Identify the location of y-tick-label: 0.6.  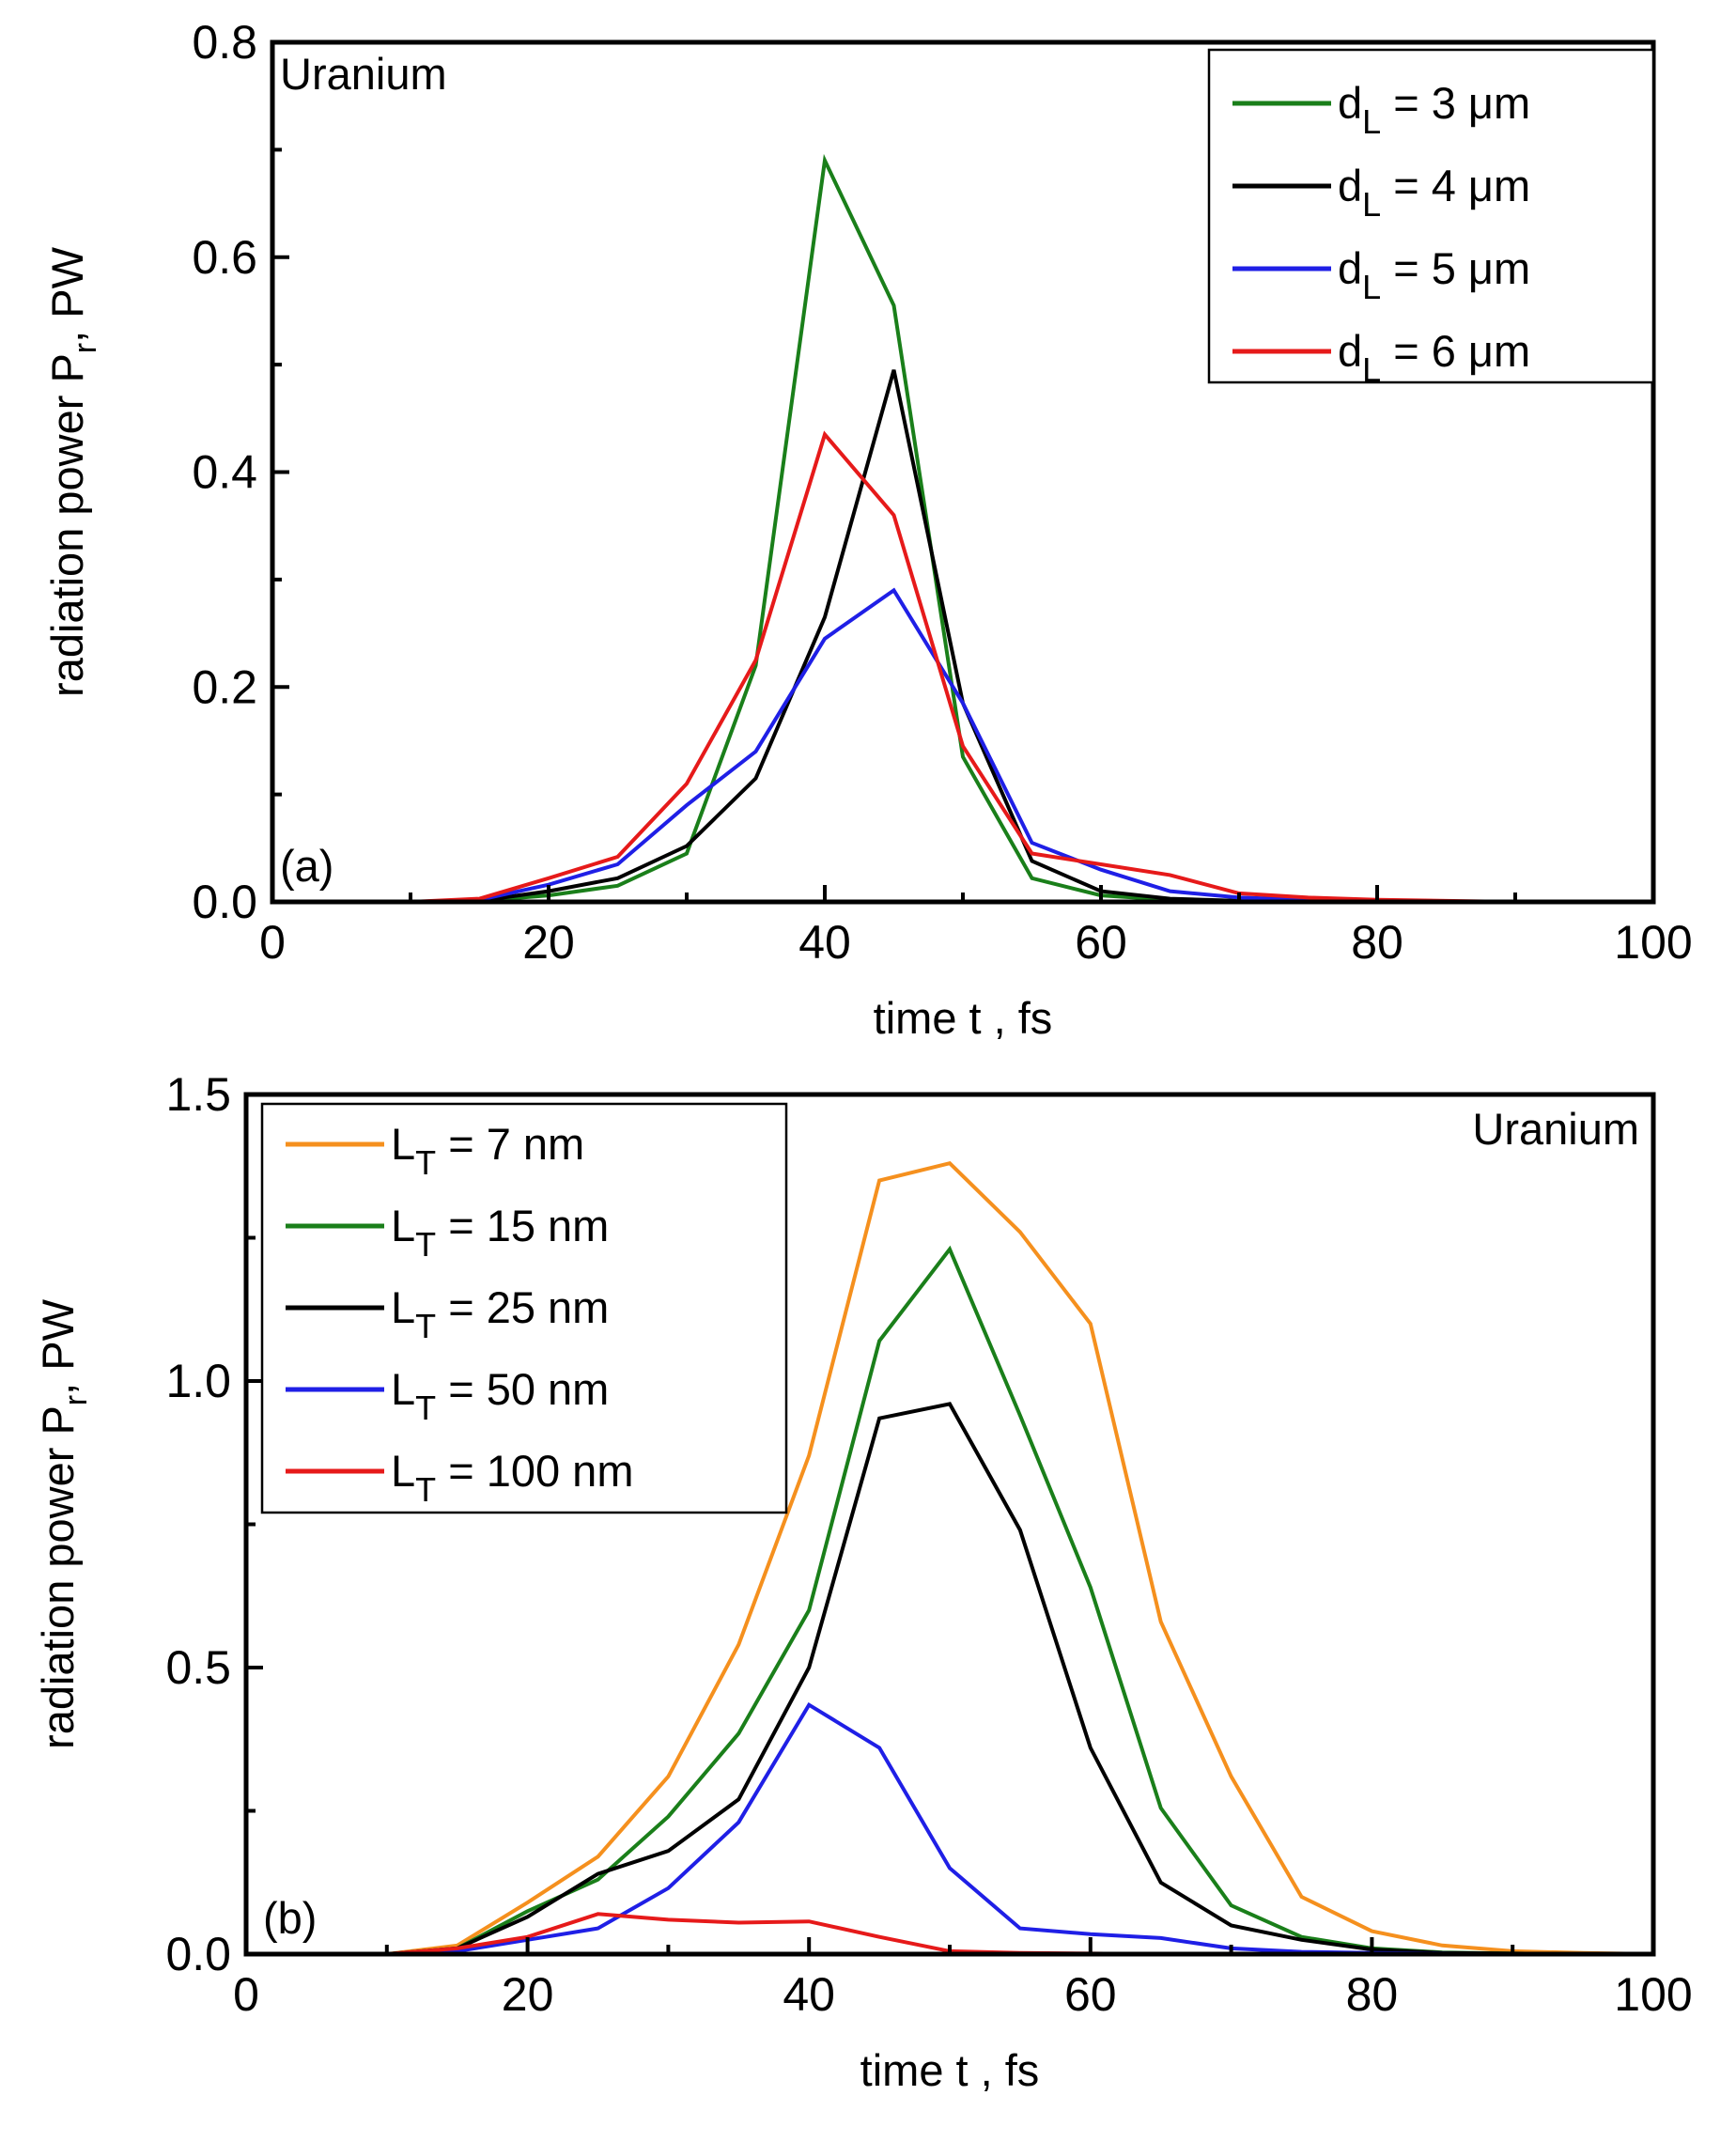
(224, 257).